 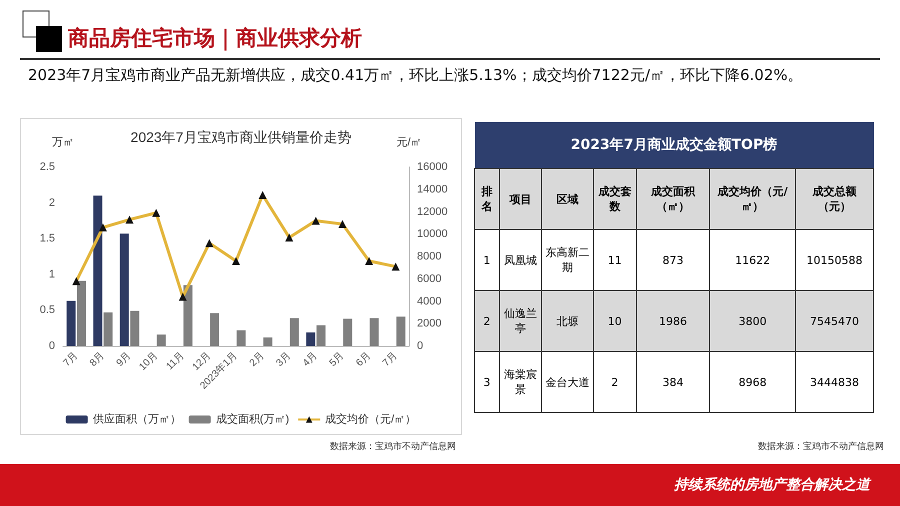 What do you see at coordinates (370, 419) in the screenshot?
I see `legend-label: 成交均价（元/㎡）` at bounding box center [370, 419].